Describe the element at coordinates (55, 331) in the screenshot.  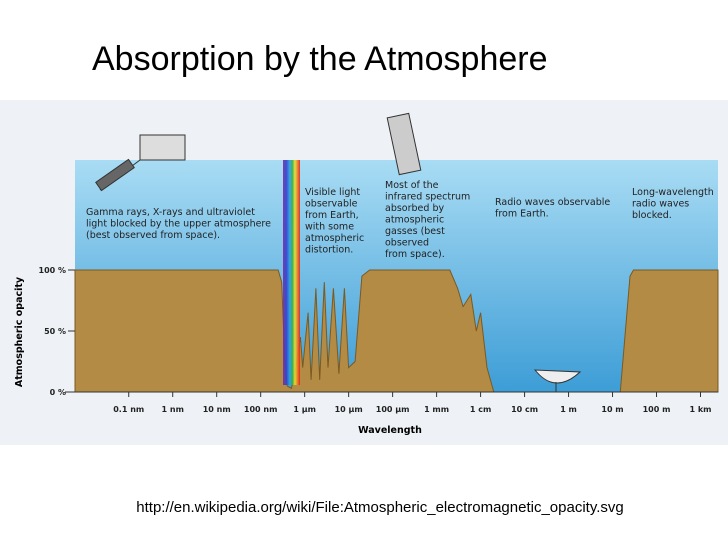
I see `y-tick-label: 50 %` at that location.